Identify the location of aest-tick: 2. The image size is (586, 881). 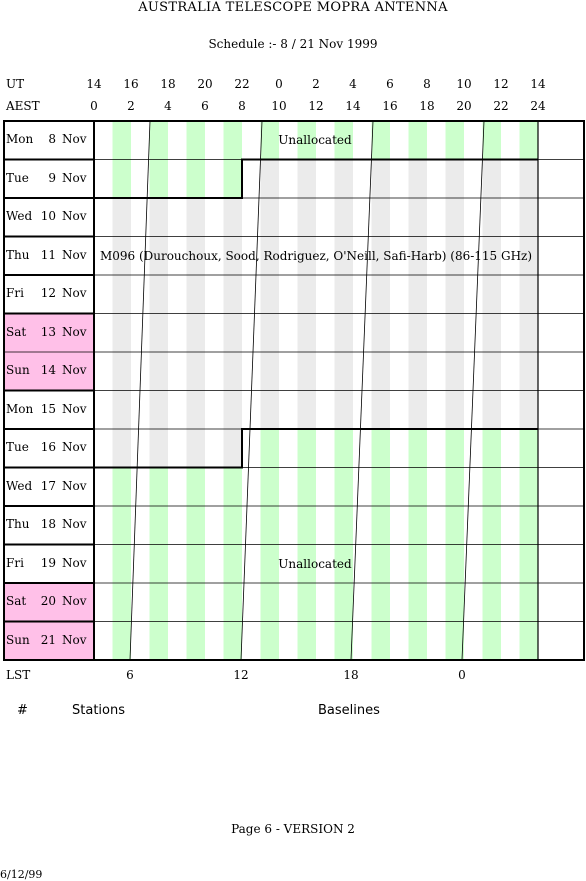
(131, 106).